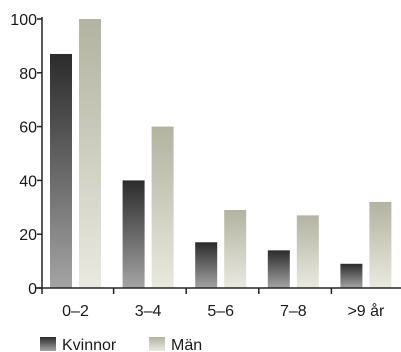 This screenshot has height=352, width=401. Describe the element at coordinates (23, 20) in the screenshot. I see `y-tick-label: 100` at that location.